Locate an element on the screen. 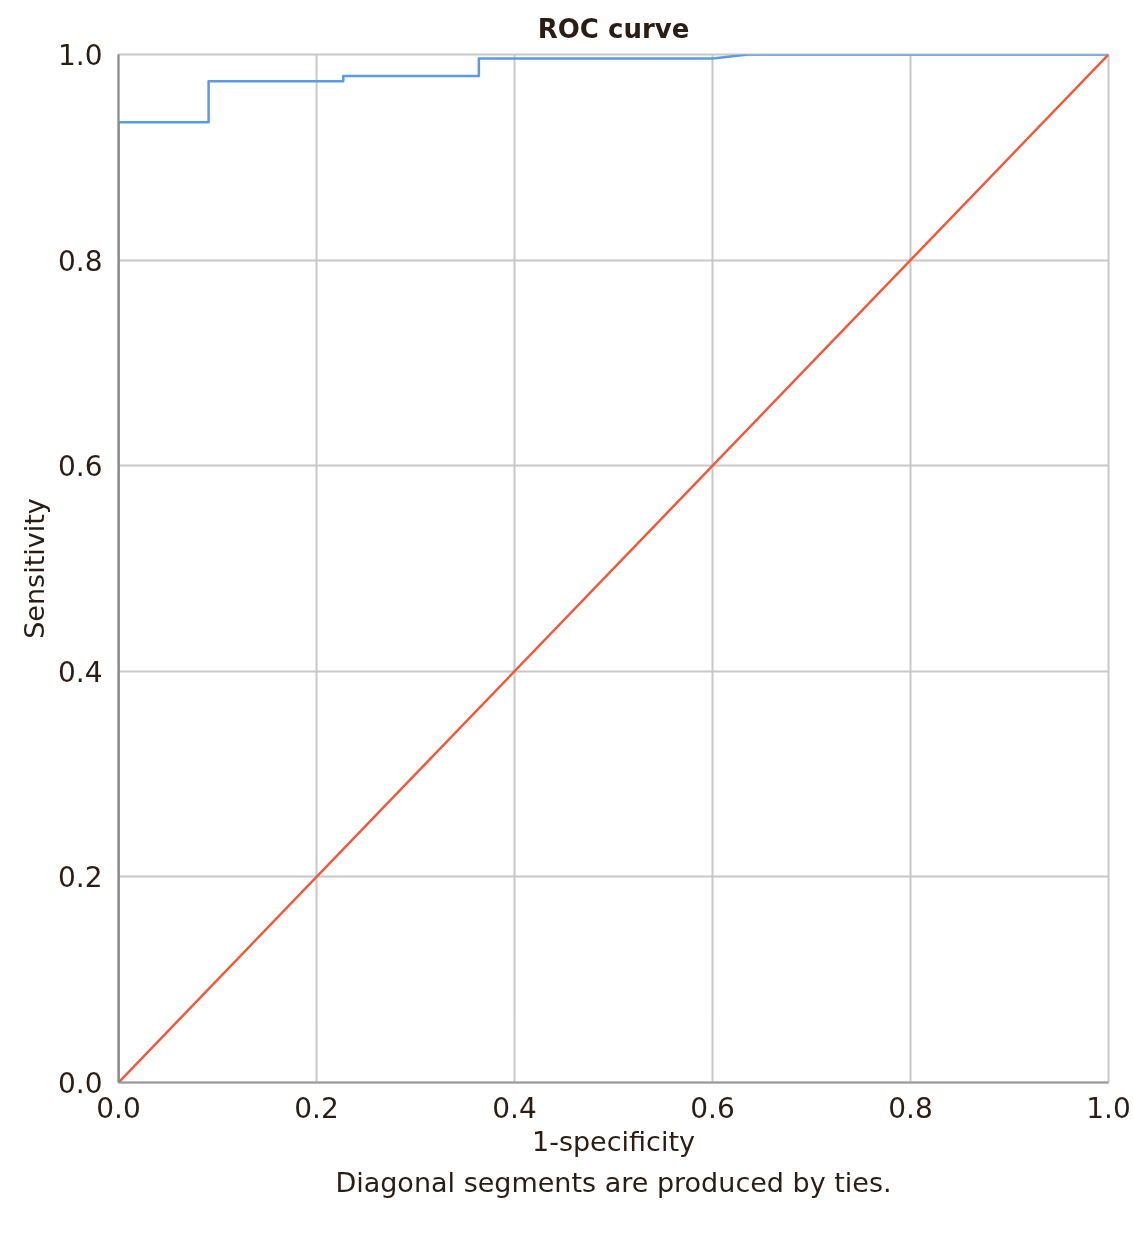 This screenshot has width=1133, height=1240. y-tick-label: 0.8 is located at coordinates (80, 261).